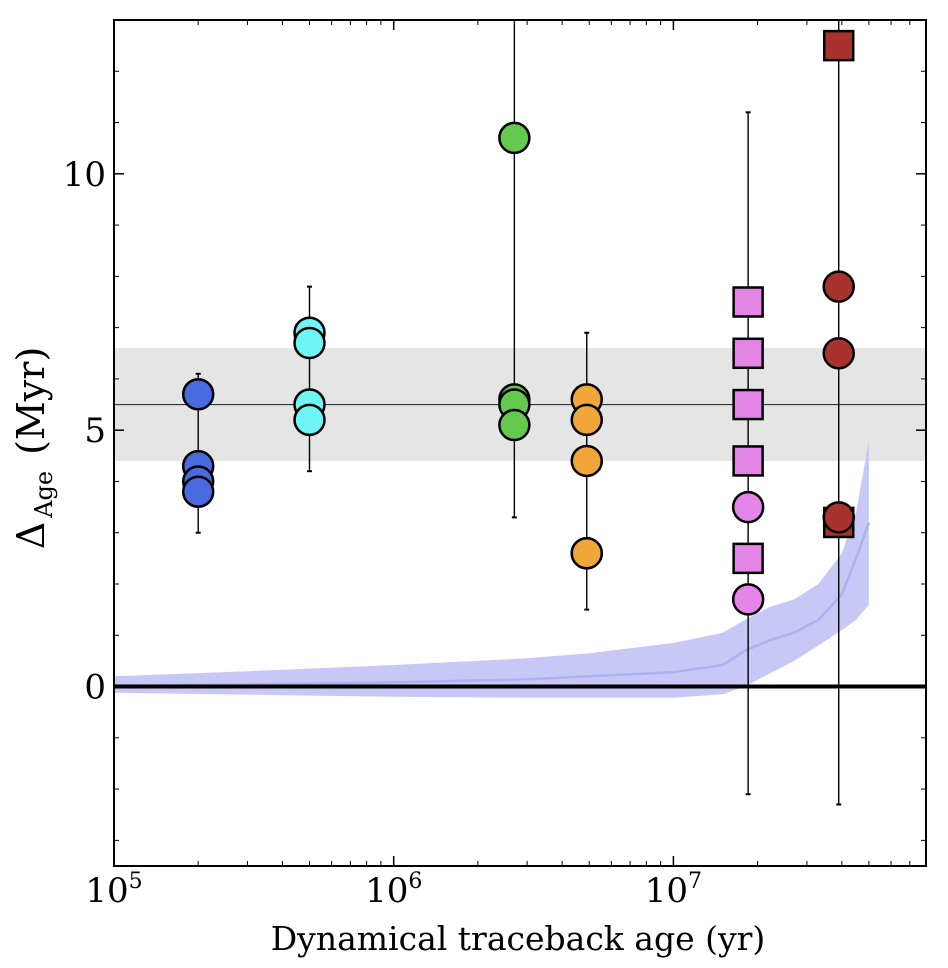  I want to click on x-tick-label-exponent: 6, so click(415, 881).